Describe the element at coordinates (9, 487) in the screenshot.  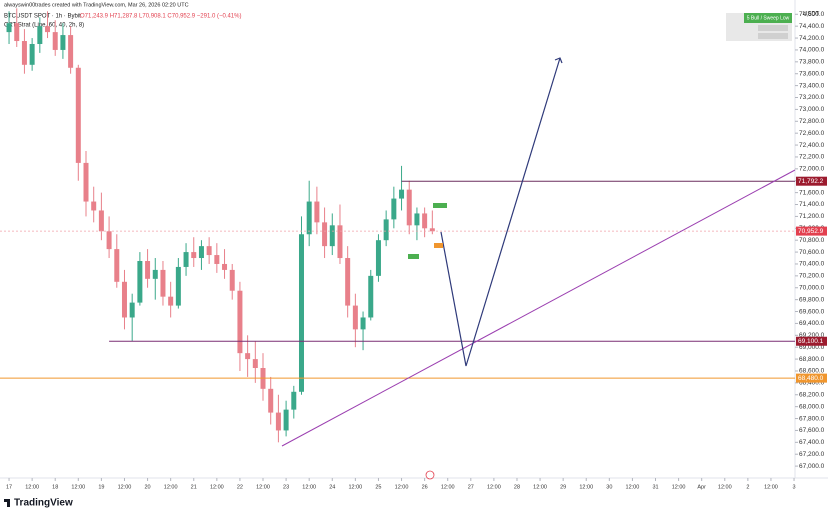
I see `x-tick-label: 17` at that location.